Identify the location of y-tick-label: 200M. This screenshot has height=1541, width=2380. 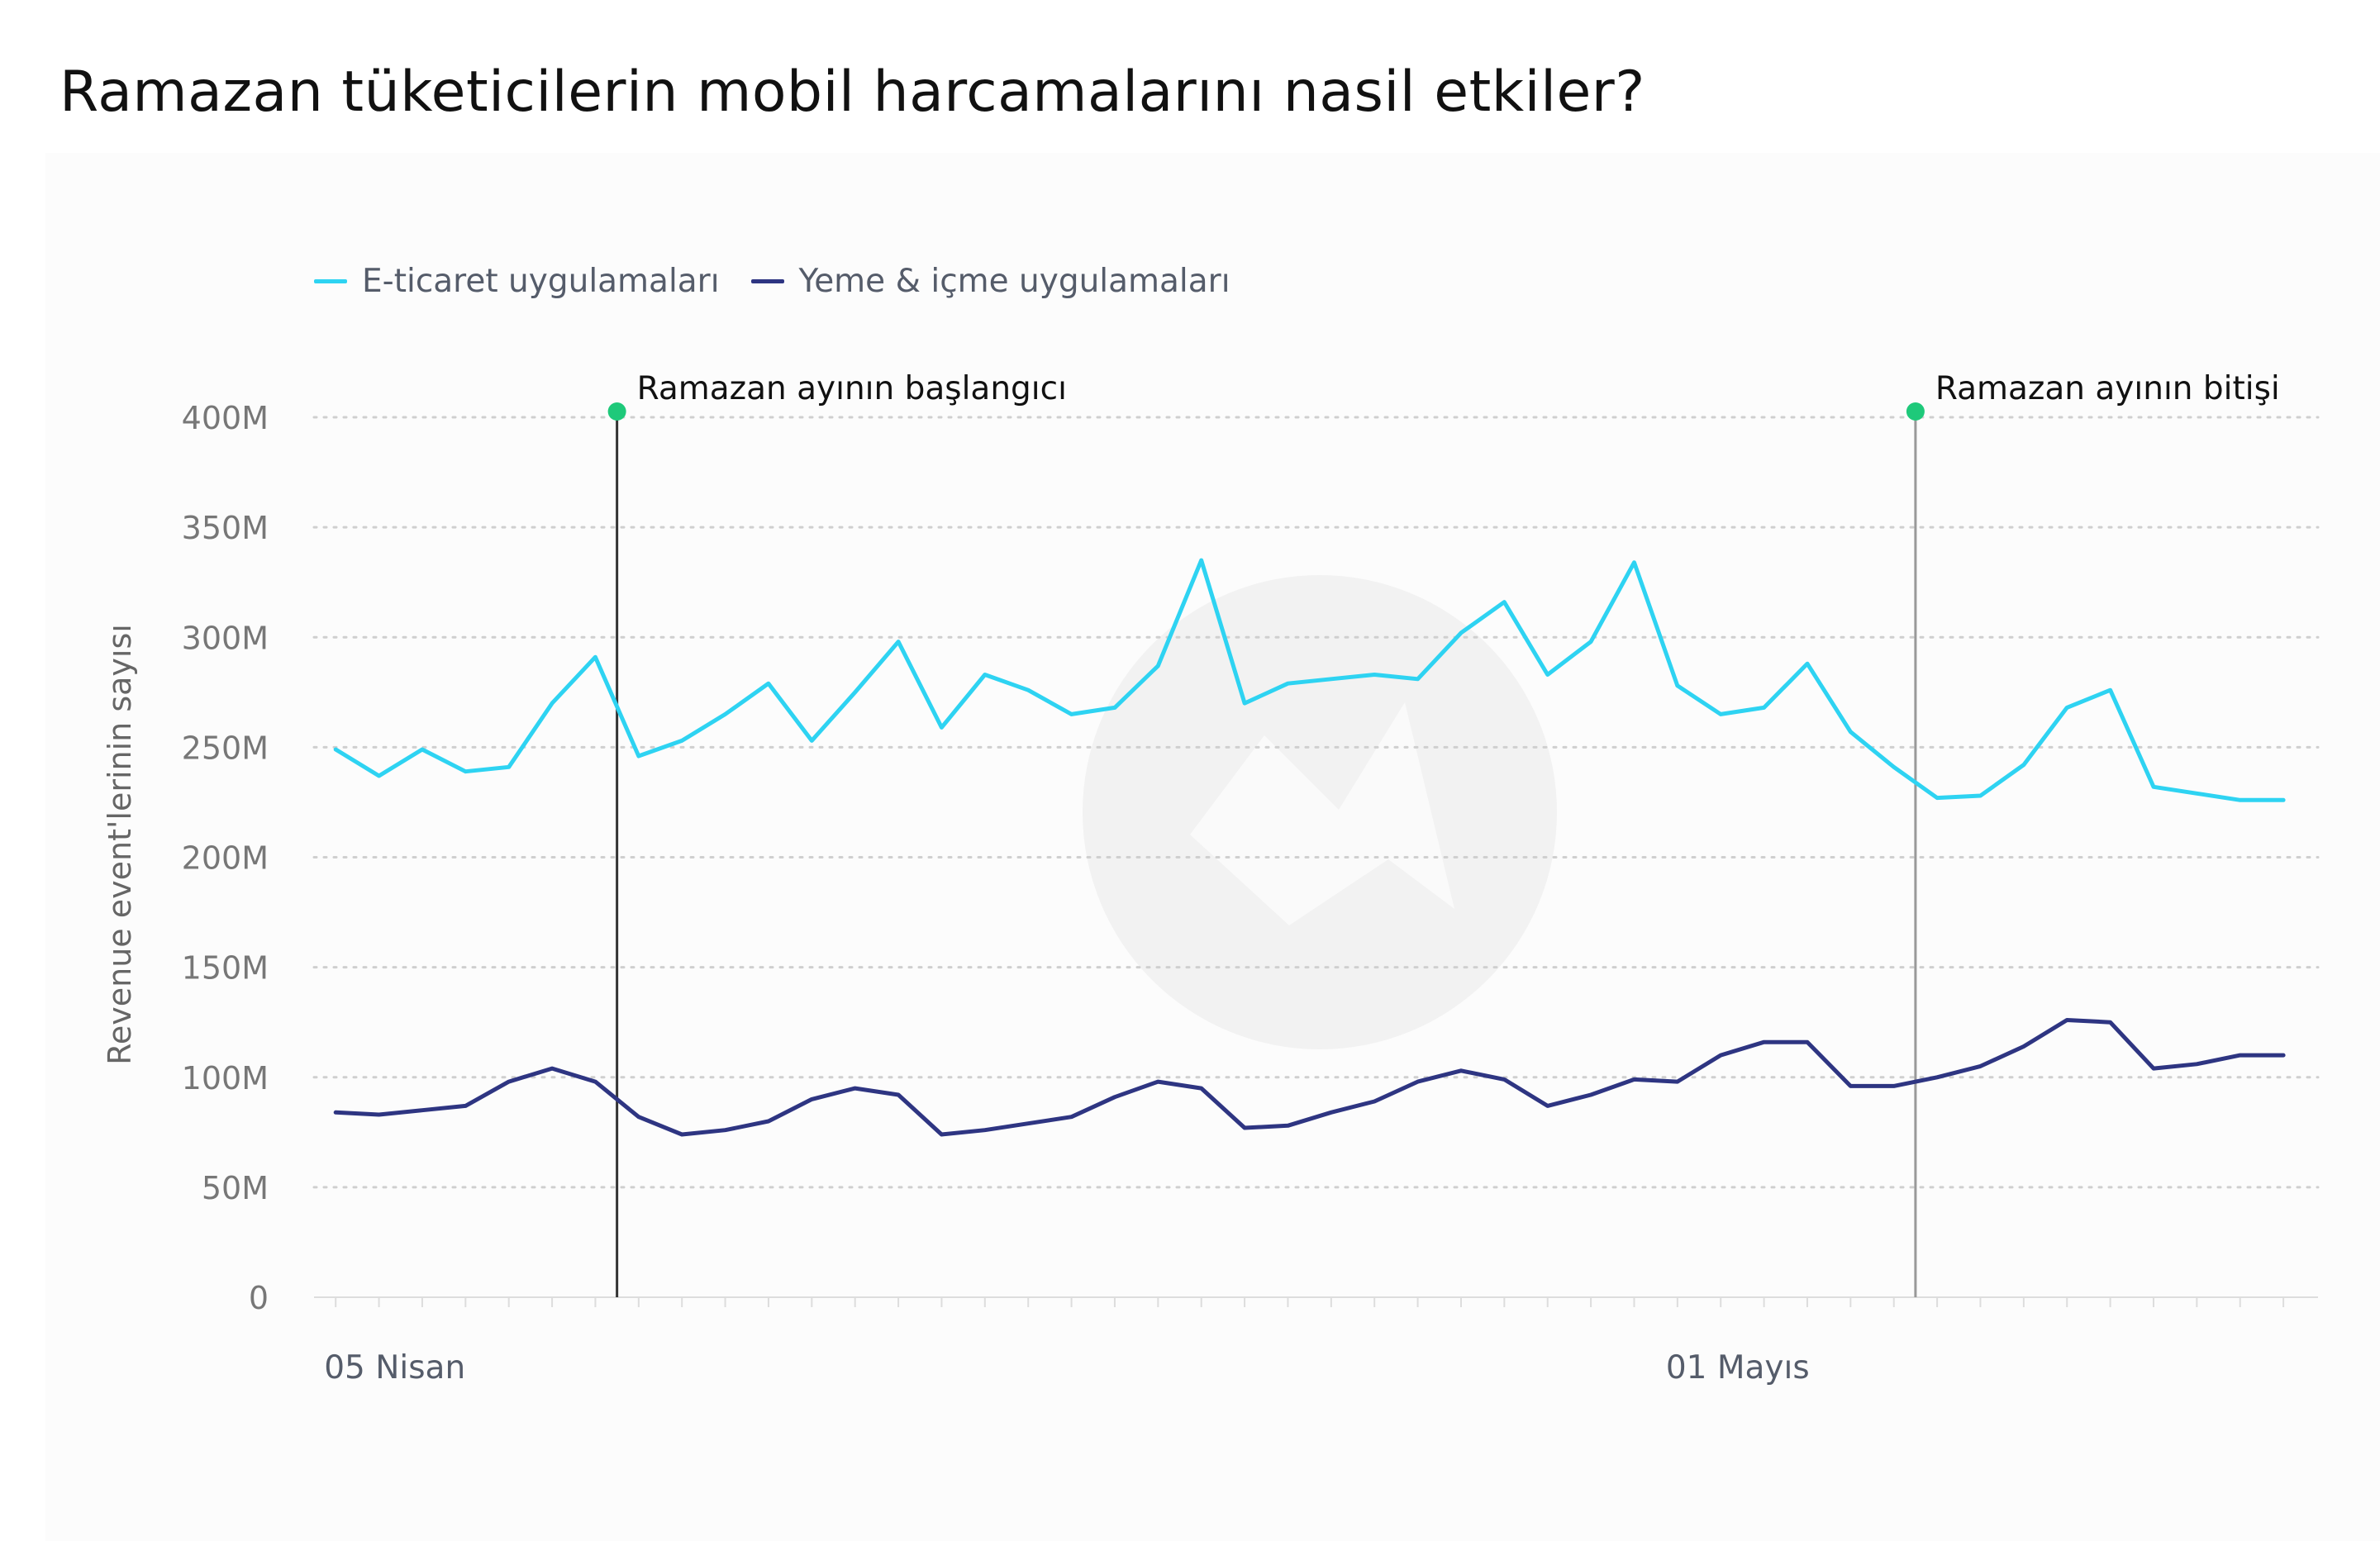
(225, 858).